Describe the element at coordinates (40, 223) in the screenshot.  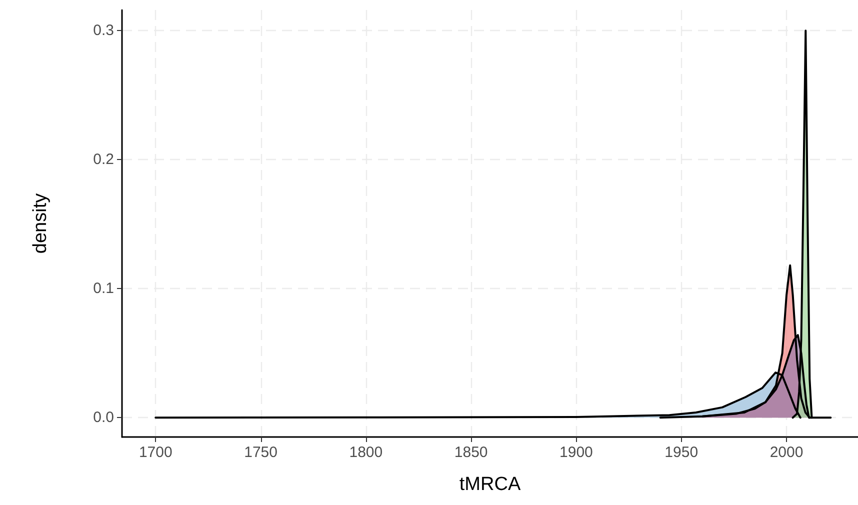
I see `y-axis-title: density` at that location.